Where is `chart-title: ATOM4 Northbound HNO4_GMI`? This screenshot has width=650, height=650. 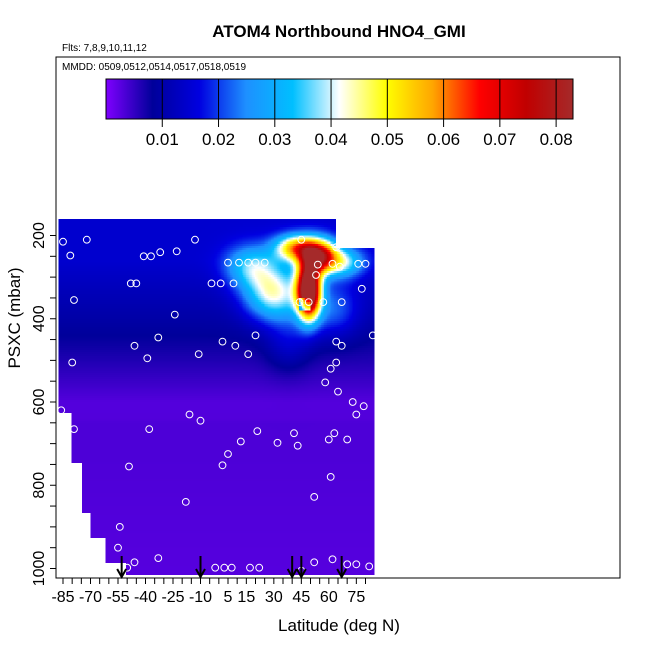
chart-title: ATOM4 Northbound HNO4_GMI is located at coordinates (338, 31).